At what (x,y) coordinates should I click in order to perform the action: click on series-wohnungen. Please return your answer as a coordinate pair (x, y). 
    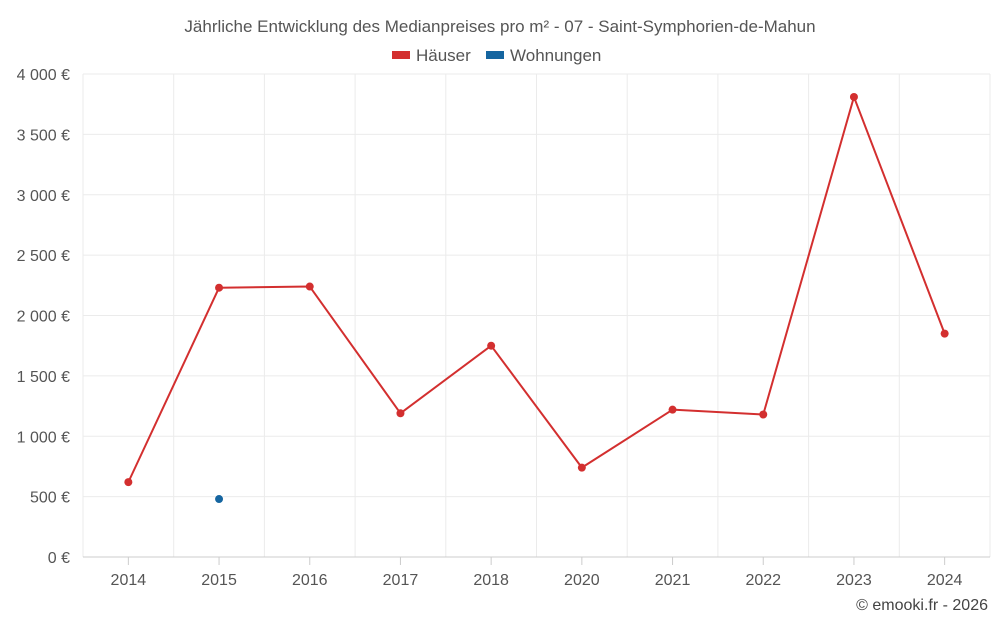
    Looking at the image, I should click on (219, 499).